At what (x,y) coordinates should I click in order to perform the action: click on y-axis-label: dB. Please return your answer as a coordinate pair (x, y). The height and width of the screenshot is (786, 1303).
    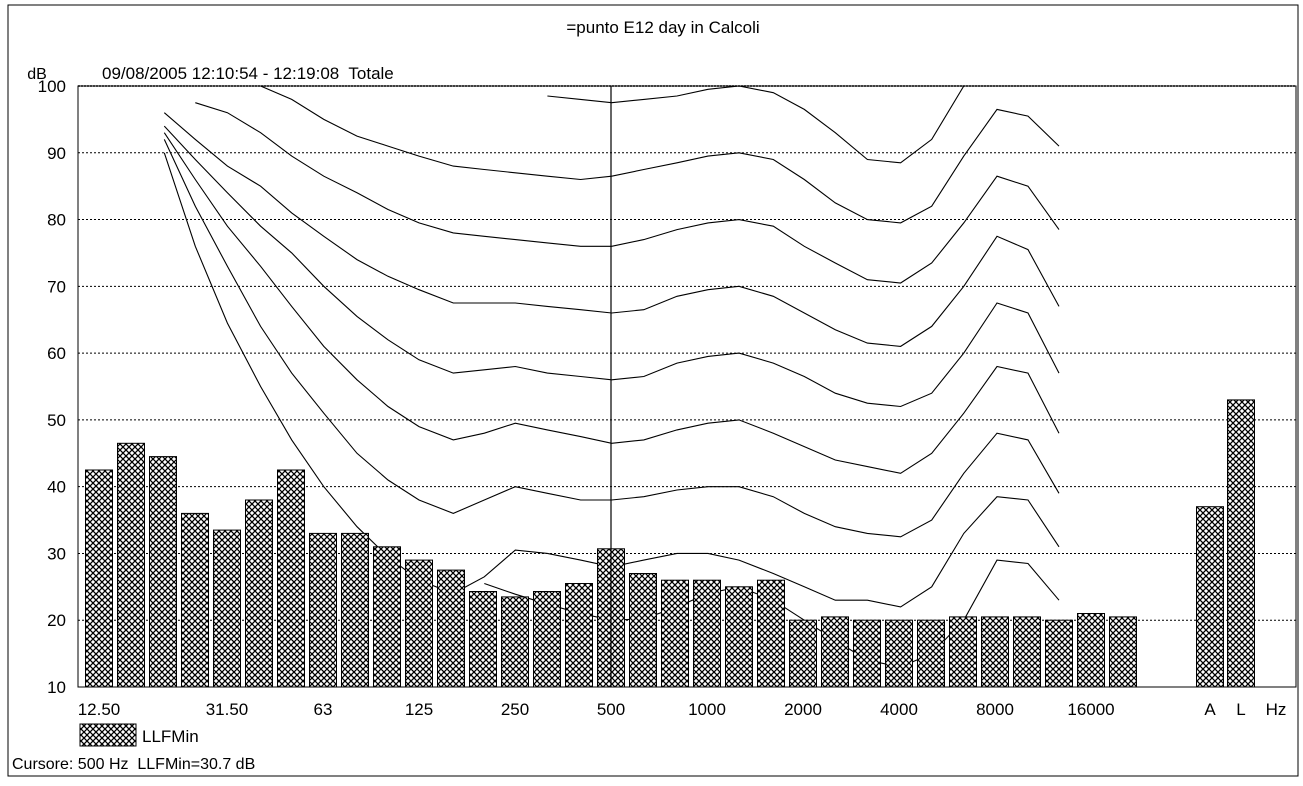
    Looking at the image, I should click on (37, 74).